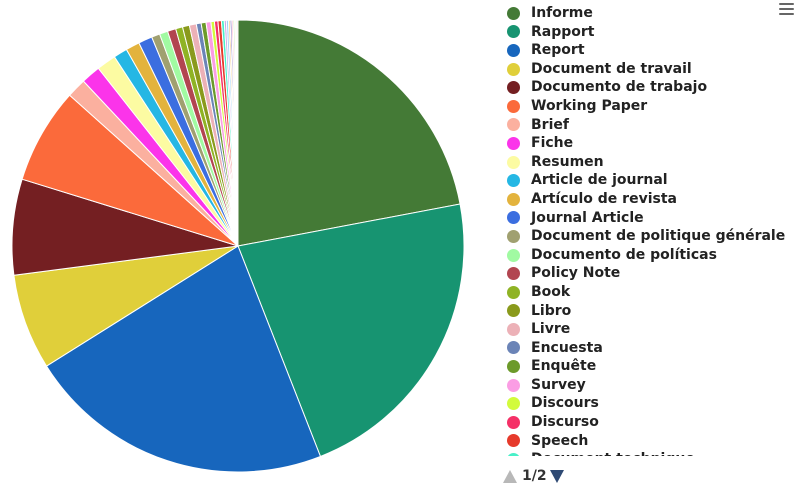 Image resolution: width=797 pixels, height=487 pixels. I want to click on legend-item: Document de travail, so click(650, 69).